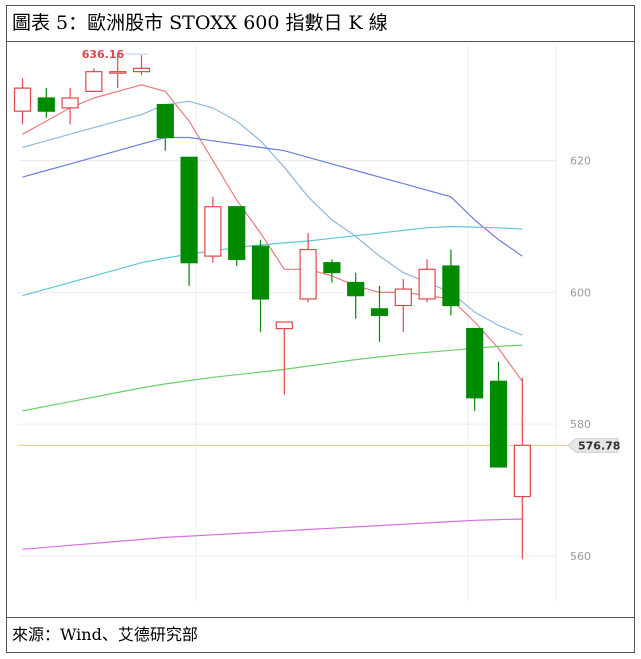 This screenshot has height=659, width=641. I want to click on labels-layer: 636.16, so click(115, 54).